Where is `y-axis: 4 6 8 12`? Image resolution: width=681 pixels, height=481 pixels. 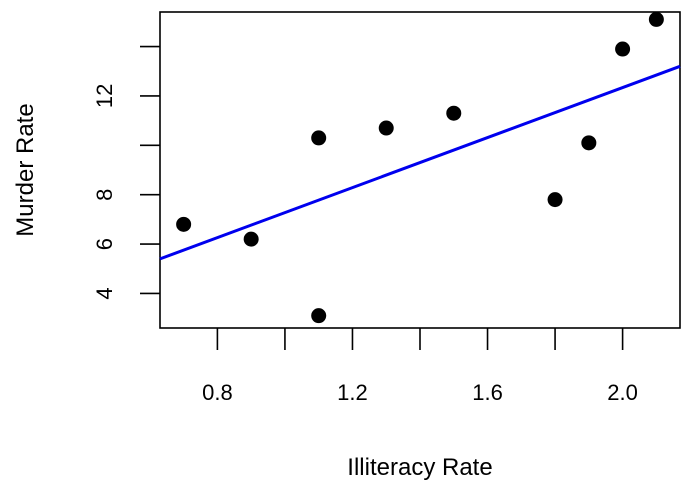 y-axis: 4 6 8 12 is located at coordinates (126, 172).